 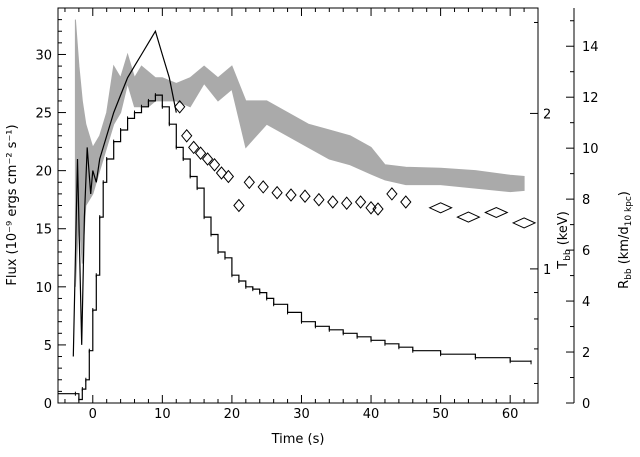 What do you see at coordinates (564, 240) in the screenshot?
I see `right-axis-label-temperature: Tbb (keV)` at bounding box center [564, 240].